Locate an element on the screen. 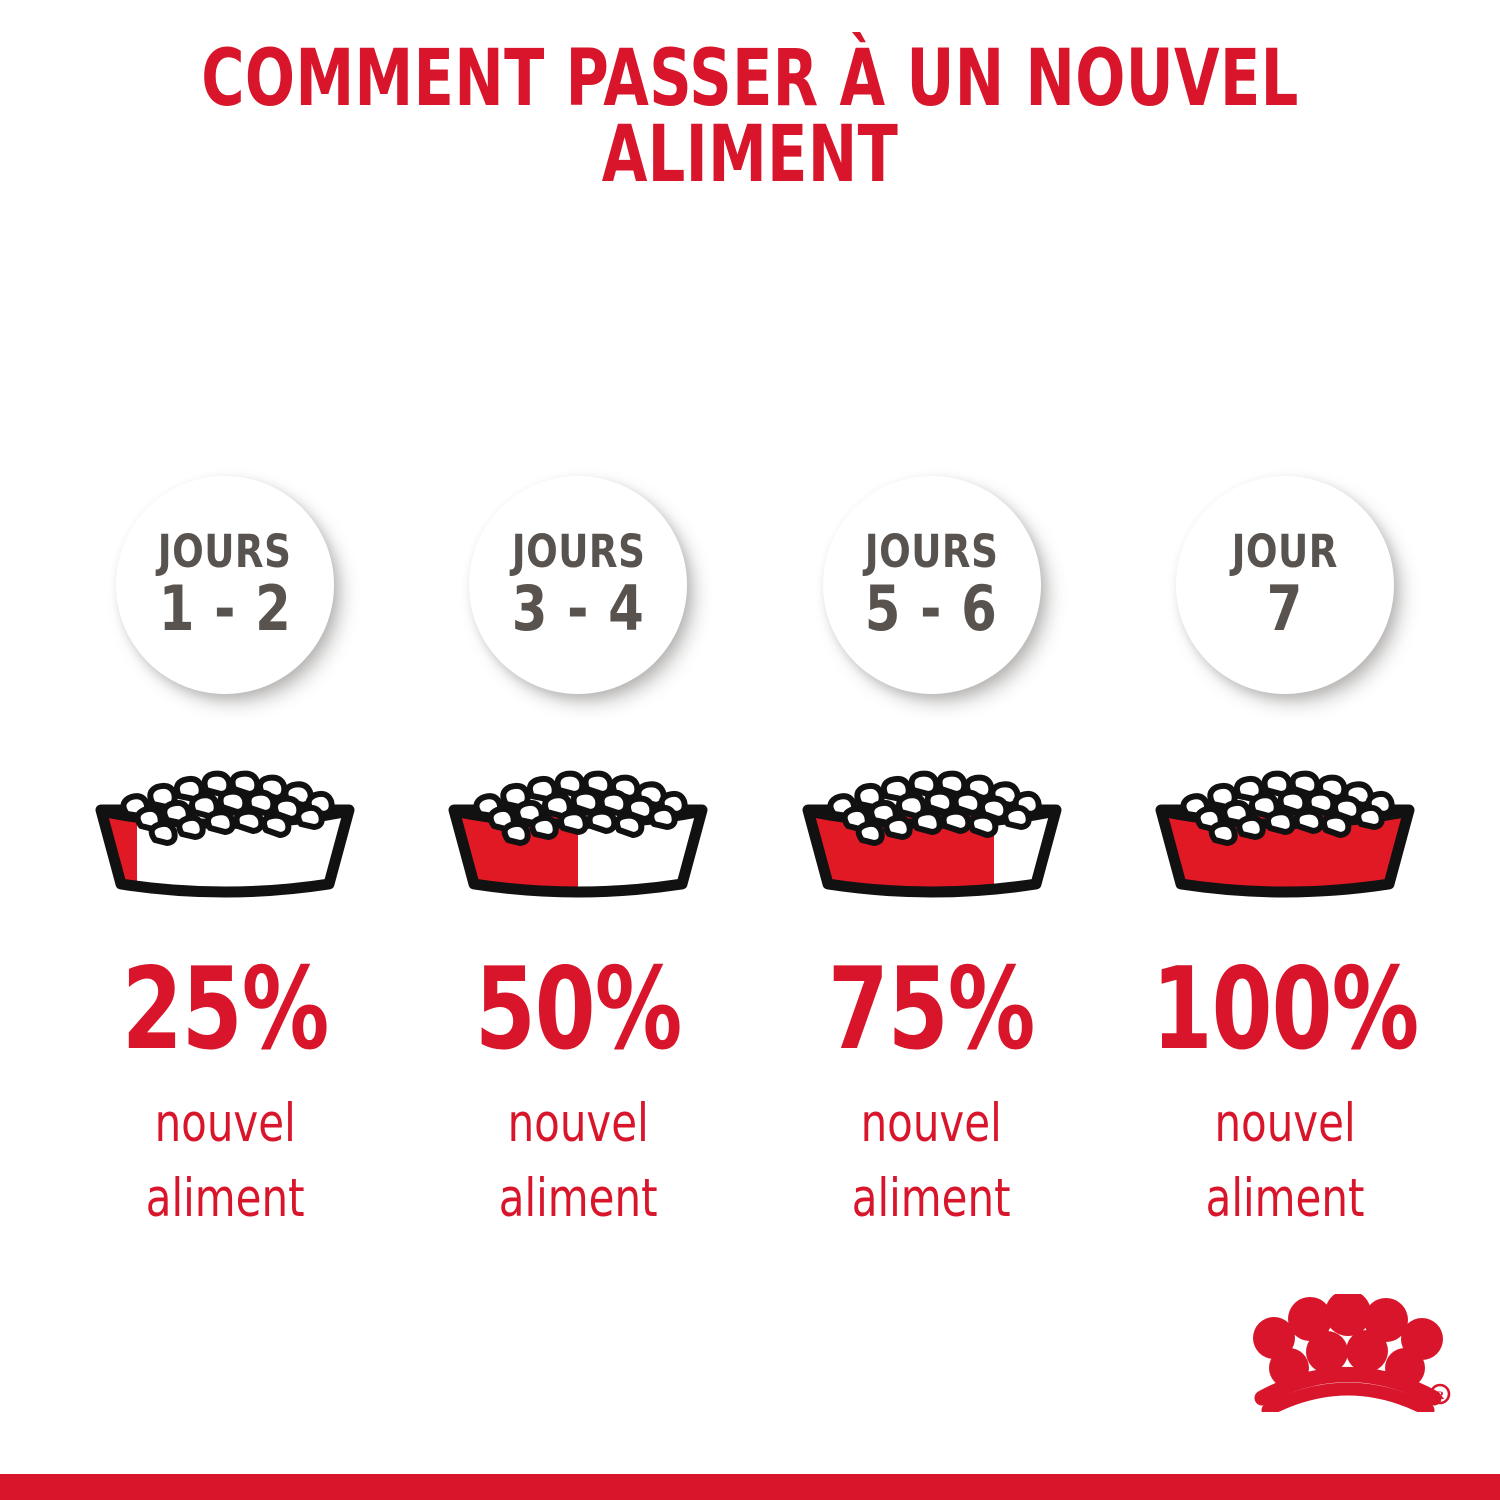 The image size is (1500, 1500). step-column: JOUR 7 is located at coordinates (1285, 853).